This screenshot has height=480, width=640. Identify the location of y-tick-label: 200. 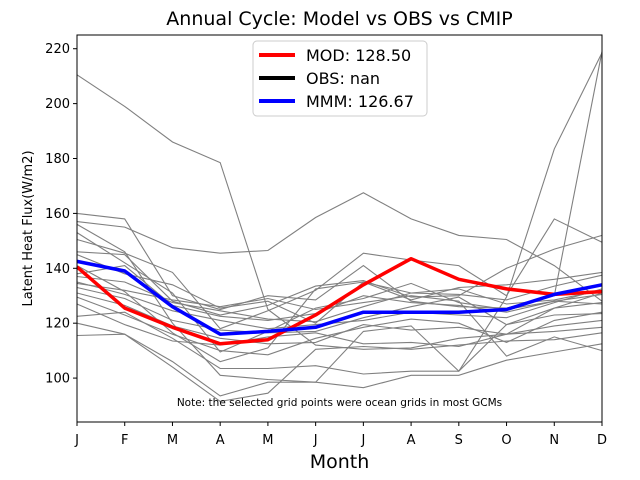
(57, 104).